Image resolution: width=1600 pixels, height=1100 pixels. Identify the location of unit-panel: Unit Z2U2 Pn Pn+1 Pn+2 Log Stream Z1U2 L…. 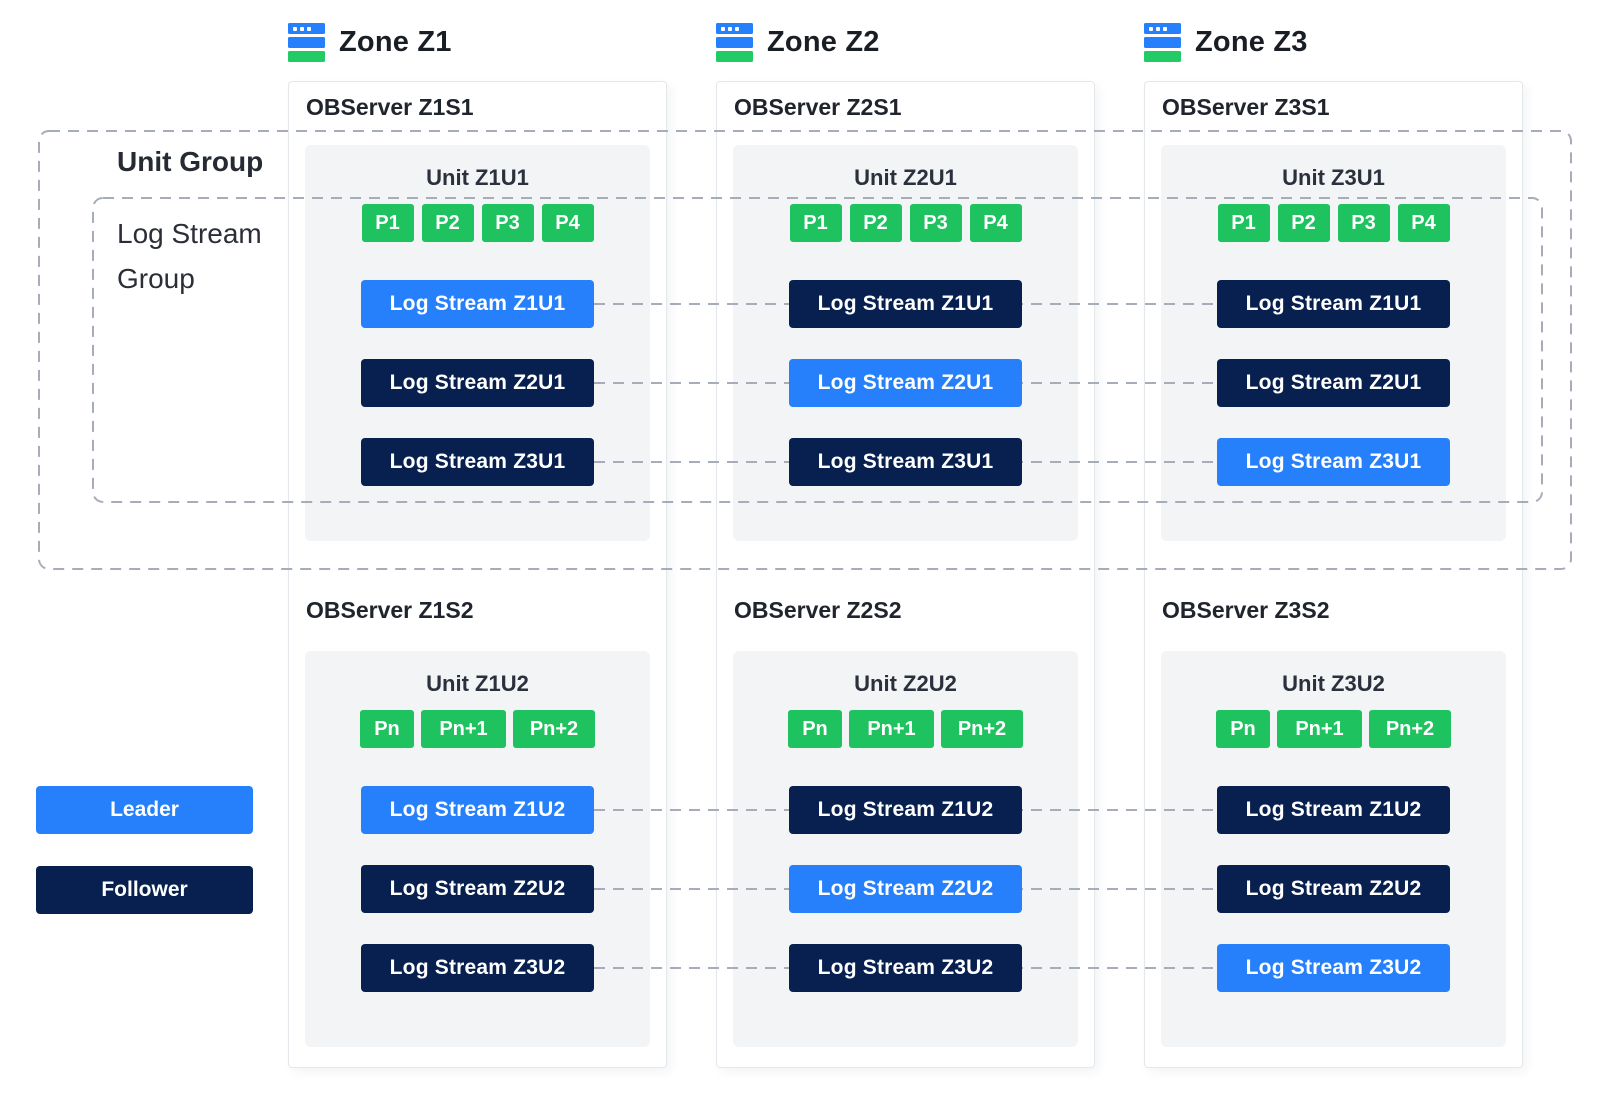
(905, 849).